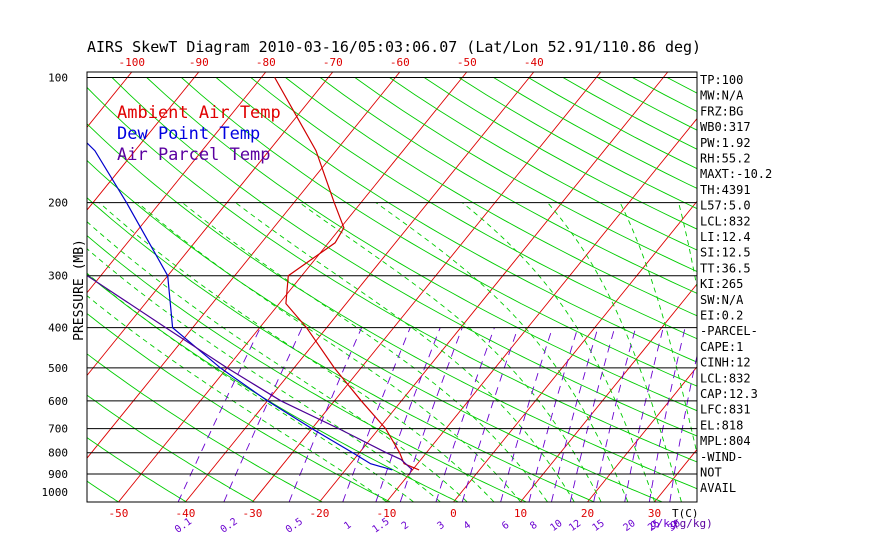 Image resolution: width=870 pixels, height=560 pixels. What do you see at coordinates (505, 526) in the screenshot?
I see `mixing-ratio-tick-label: 6` at bounding box center [505, 526].